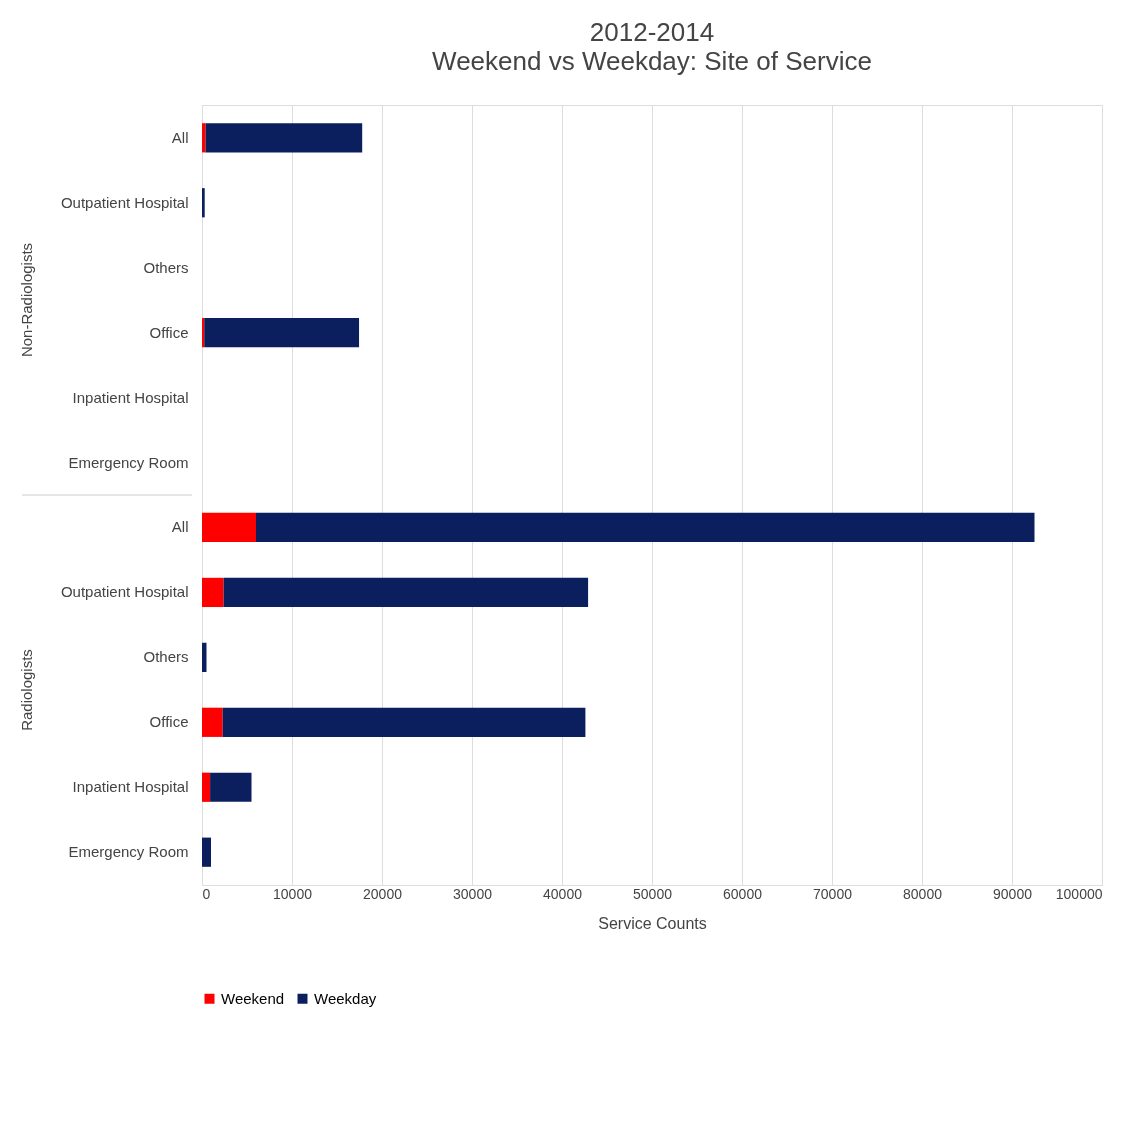 The image size is (1135, 1129). I want to click on legend-label: Weekend, so click(253, 998).